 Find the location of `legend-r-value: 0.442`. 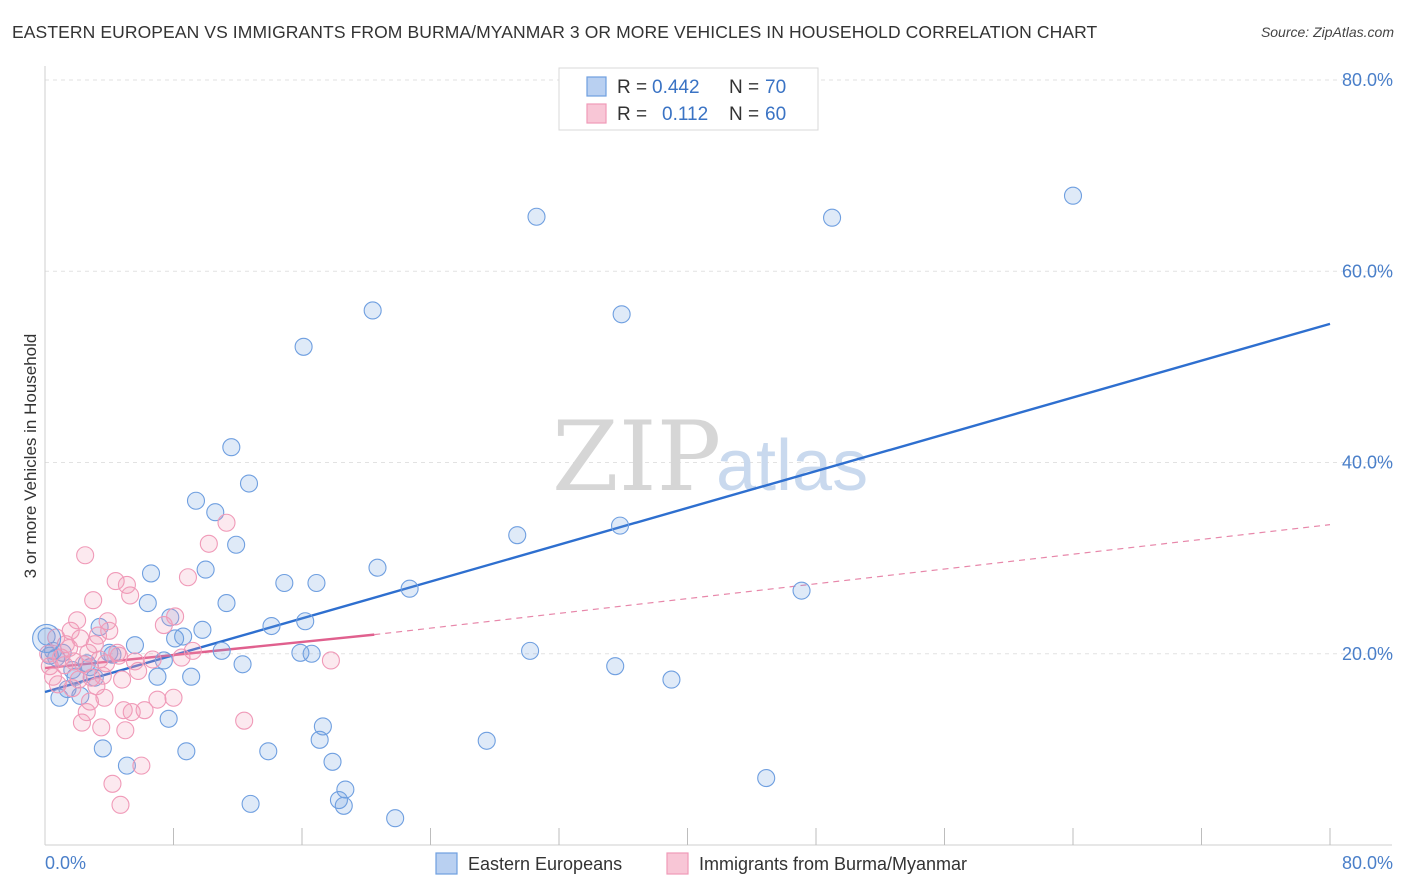

legend-r-value: 0.442 is located at coordinates (676, 87).